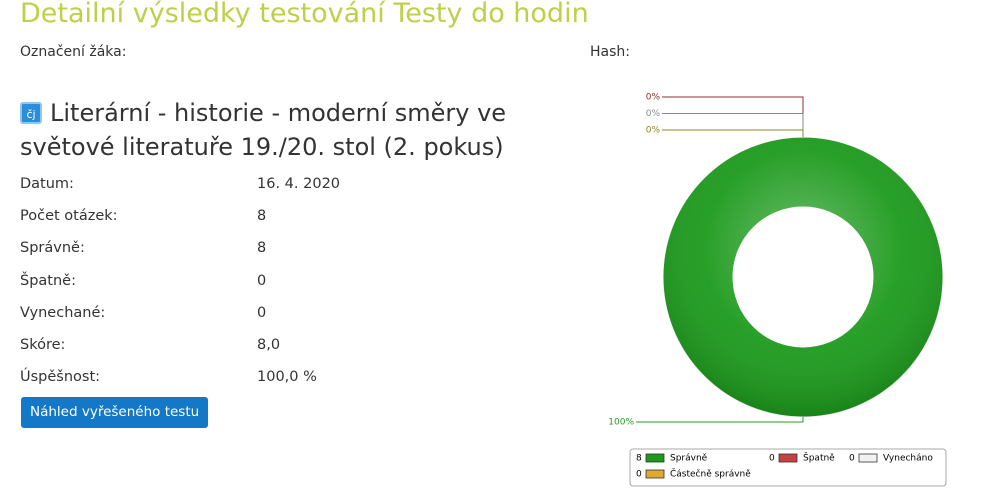  Describe the element at coordinates (115, 412) in the screenshot. I see `preview-button: Náhled vyřešeného testu` at that location.